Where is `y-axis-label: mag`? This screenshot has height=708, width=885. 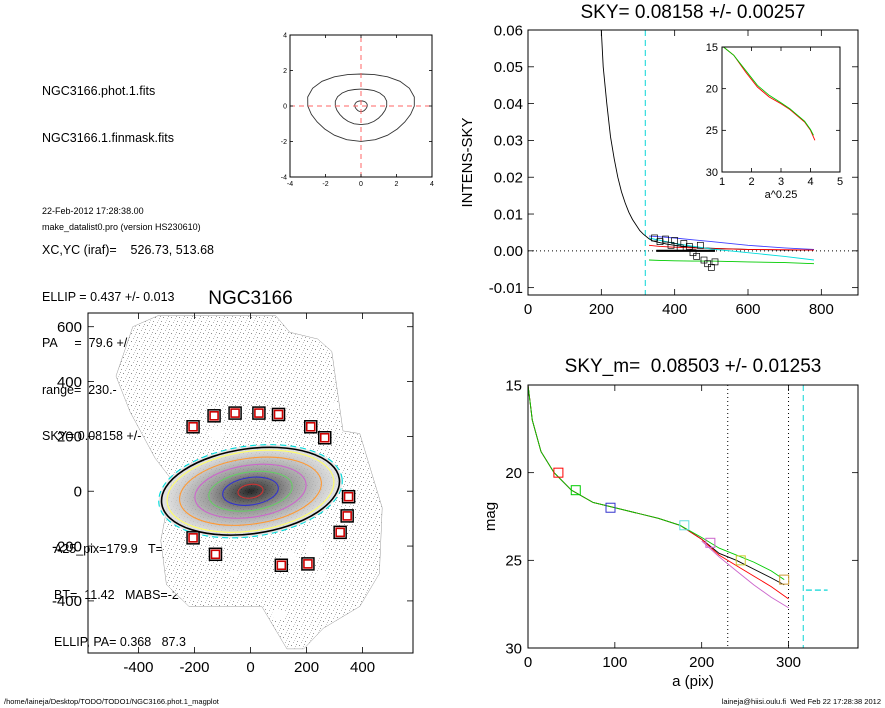 y-axis-label: mag is located at coordinates (490, 516).